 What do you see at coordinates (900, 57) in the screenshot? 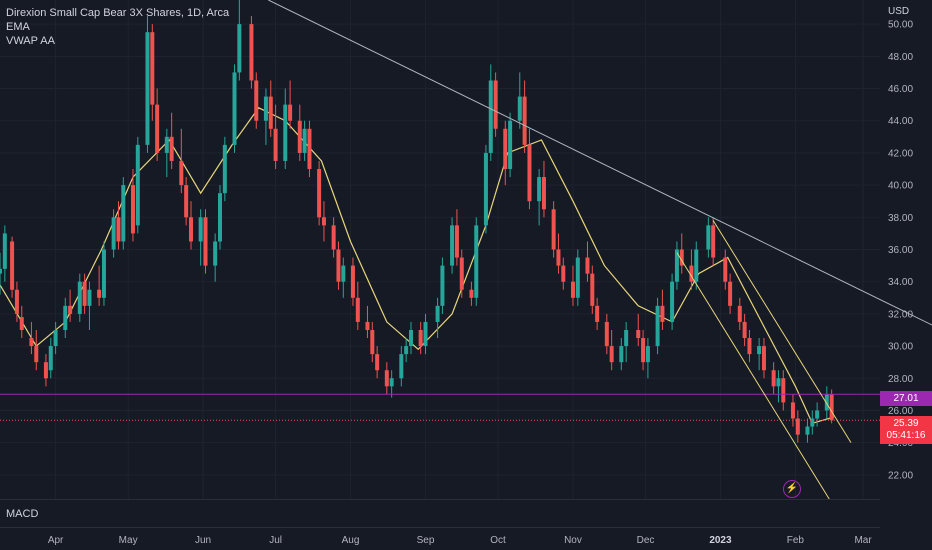
I see `price-tick-label: 48.00` at bounding box center [900, 57].